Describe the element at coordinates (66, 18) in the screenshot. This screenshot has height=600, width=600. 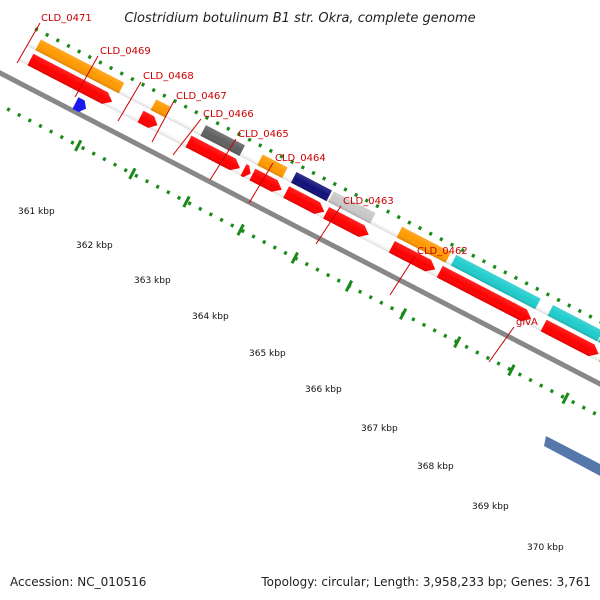
I see `gene-label-cld-0471: CLD_0471` at that location.